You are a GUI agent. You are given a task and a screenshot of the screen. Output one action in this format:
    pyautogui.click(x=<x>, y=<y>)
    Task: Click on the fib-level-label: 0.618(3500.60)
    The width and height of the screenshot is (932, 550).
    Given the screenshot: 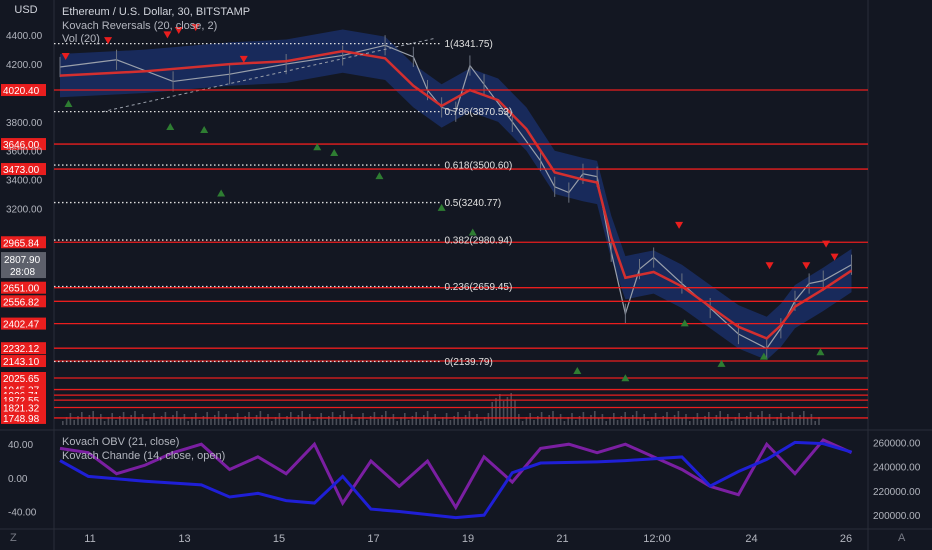 What is the action you would take?
    pyautogui.click(x=478, y=166)
    